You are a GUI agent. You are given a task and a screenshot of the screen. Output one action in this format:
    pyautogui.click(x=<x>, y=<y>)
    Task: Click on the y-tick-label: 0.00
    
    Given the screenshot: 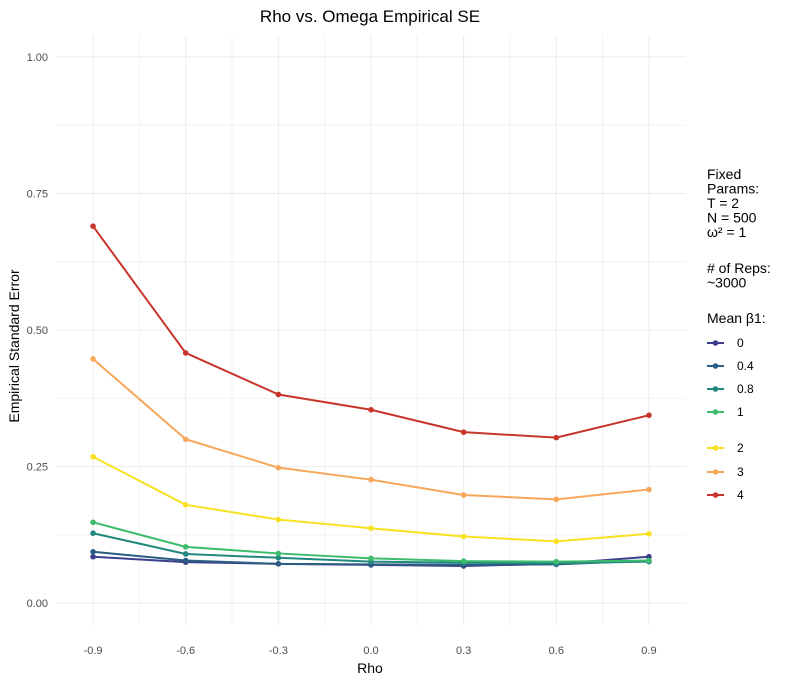 What is the action you would take?
    pyautogui.click(x=37, y=604)
    